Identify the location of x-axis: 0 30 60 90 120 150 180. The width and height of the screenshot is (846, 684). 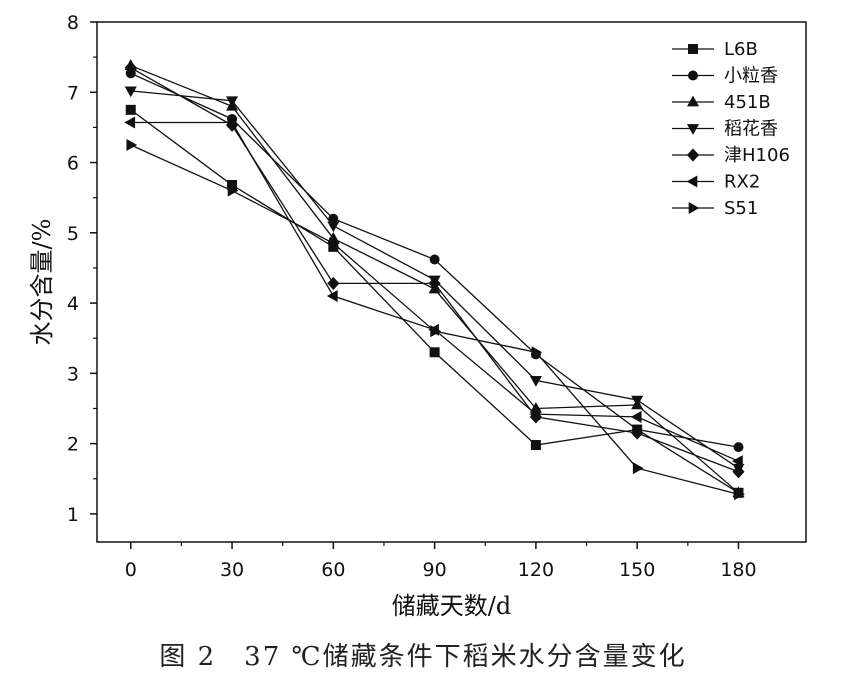
(441, 561).